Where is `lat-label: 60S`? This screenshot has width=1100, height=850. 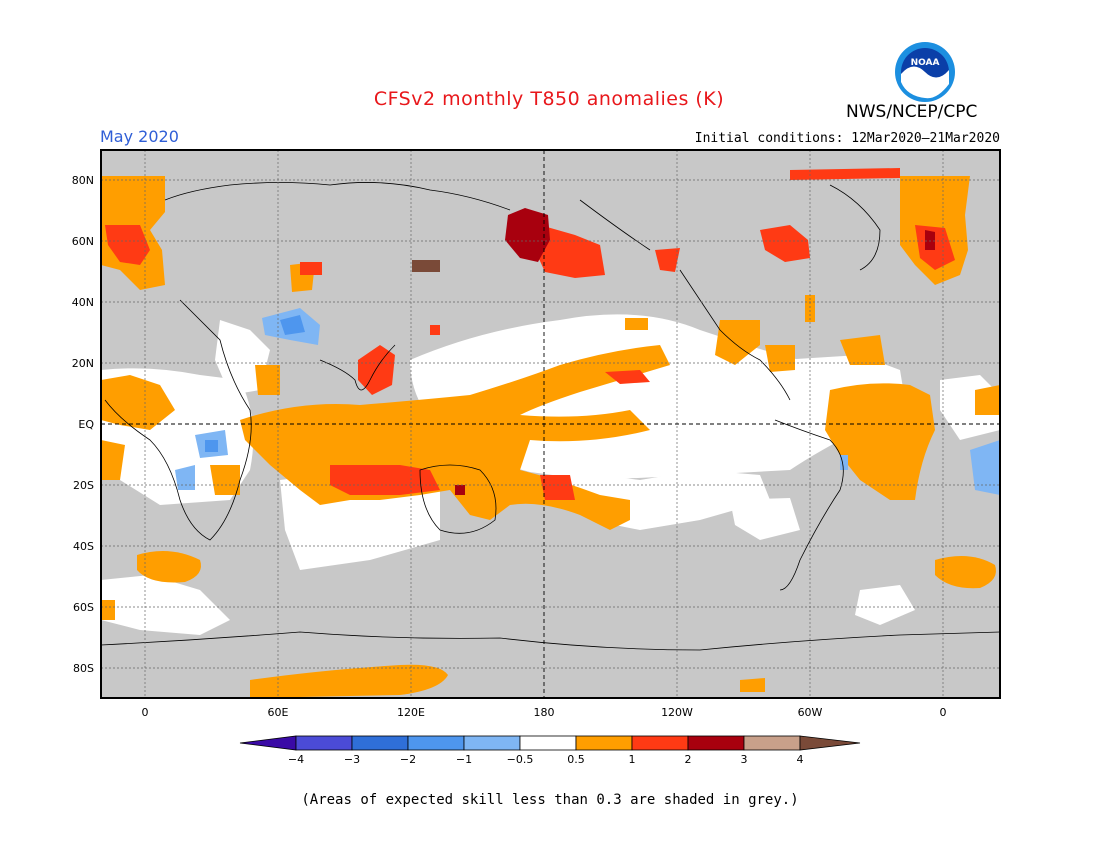 lat-label: 60S is located at coordinates (83, 607).